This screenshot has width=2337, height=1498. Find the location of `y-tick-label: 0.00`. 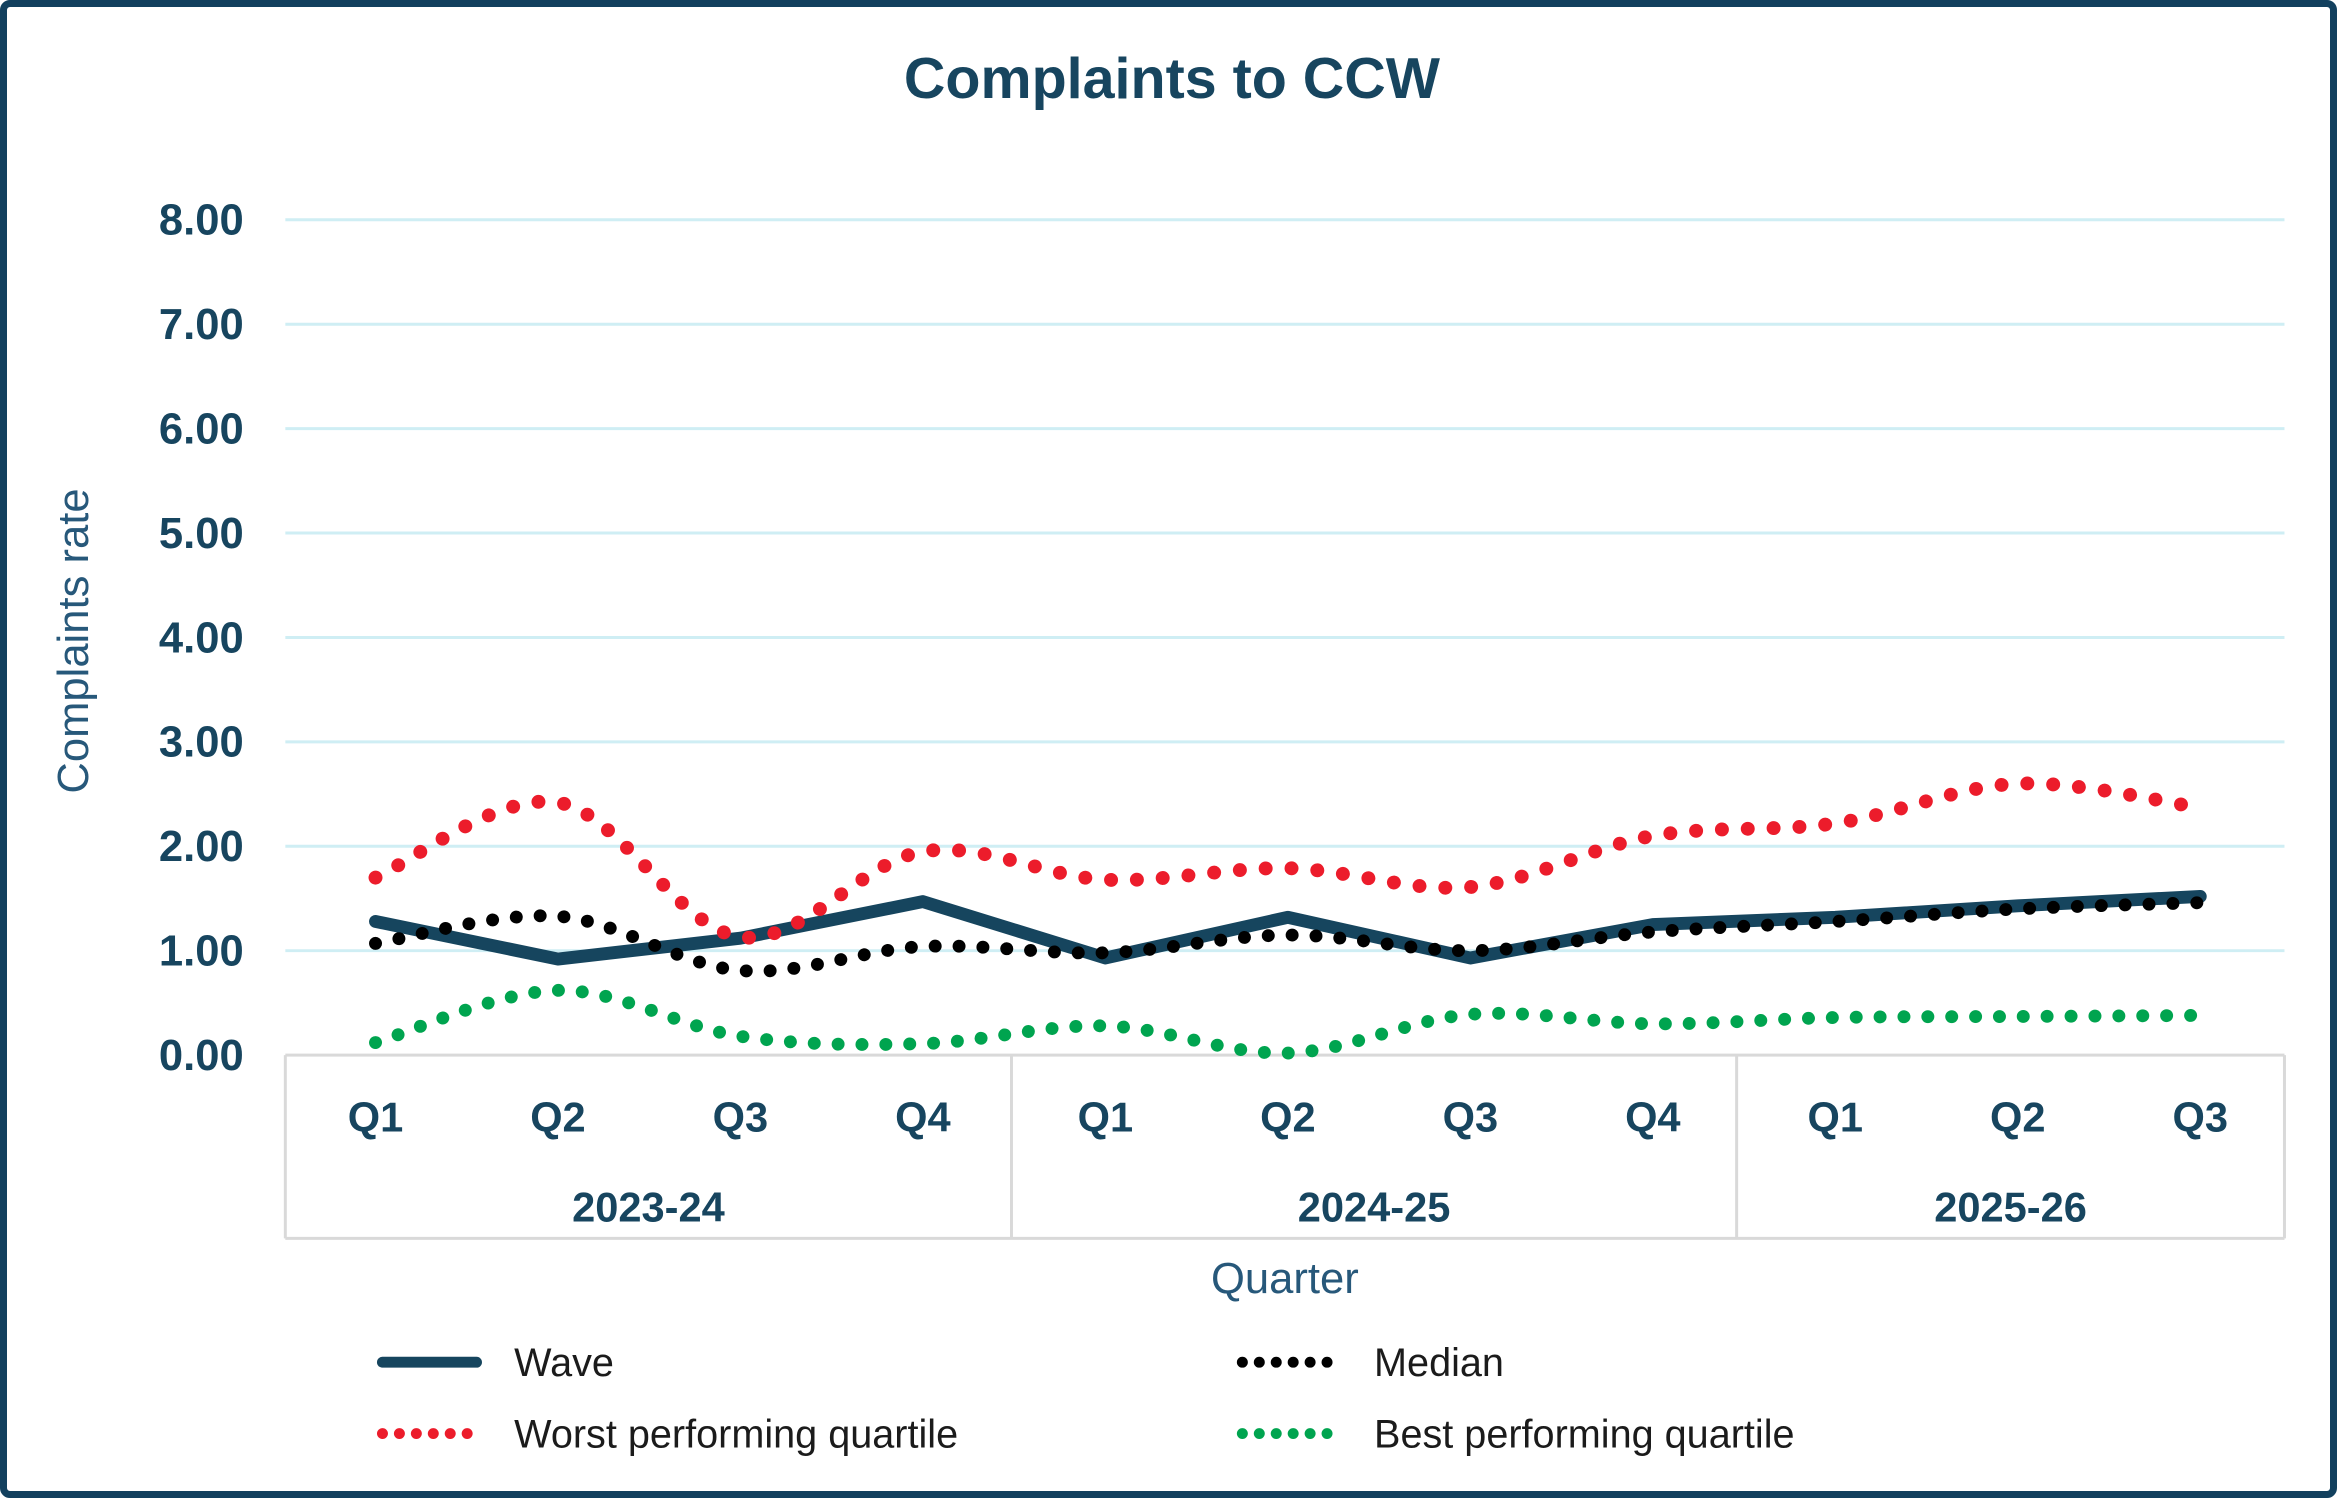

y-tick-label: 0.00 is located at coordinates (201, 1056).